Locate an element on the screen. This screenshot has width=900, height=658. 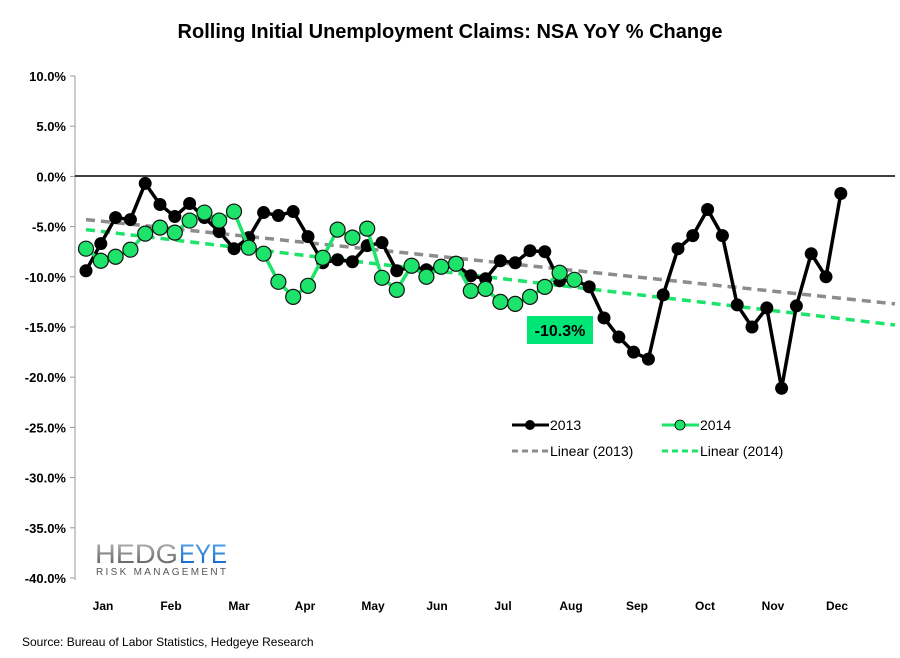
x-tick-label: Aug is located at coordinates (570, 606).